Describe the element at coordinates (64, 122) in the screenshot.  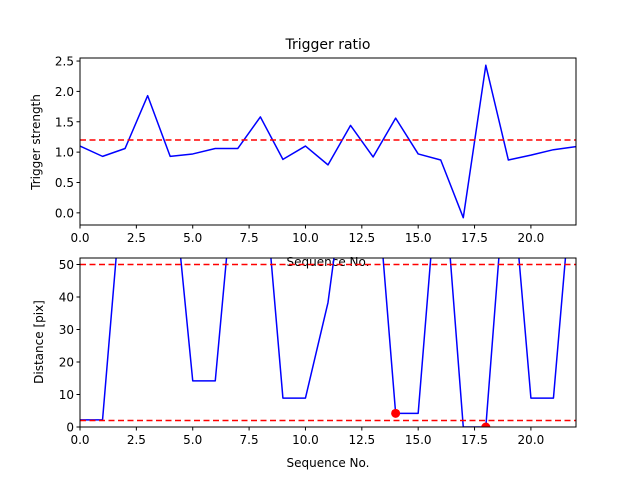
I see `y-tick-label: 1.5` at that location.